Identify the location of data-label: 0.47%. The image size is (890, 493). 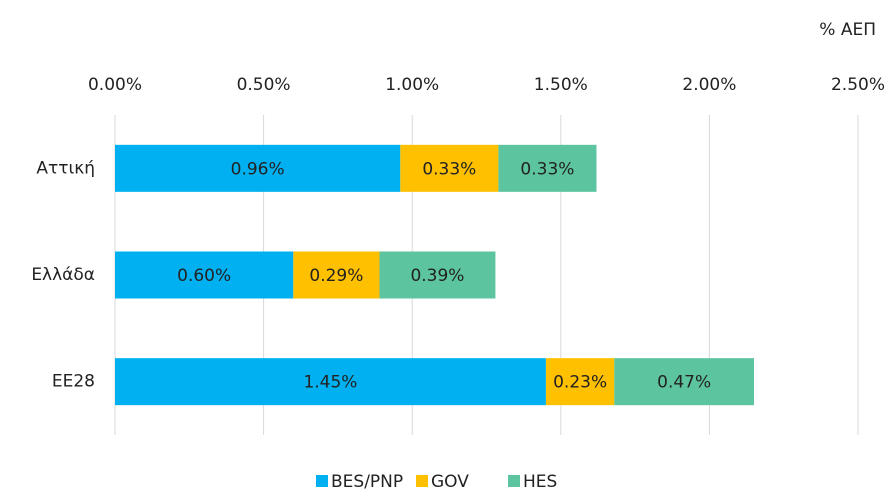
(684, 383).